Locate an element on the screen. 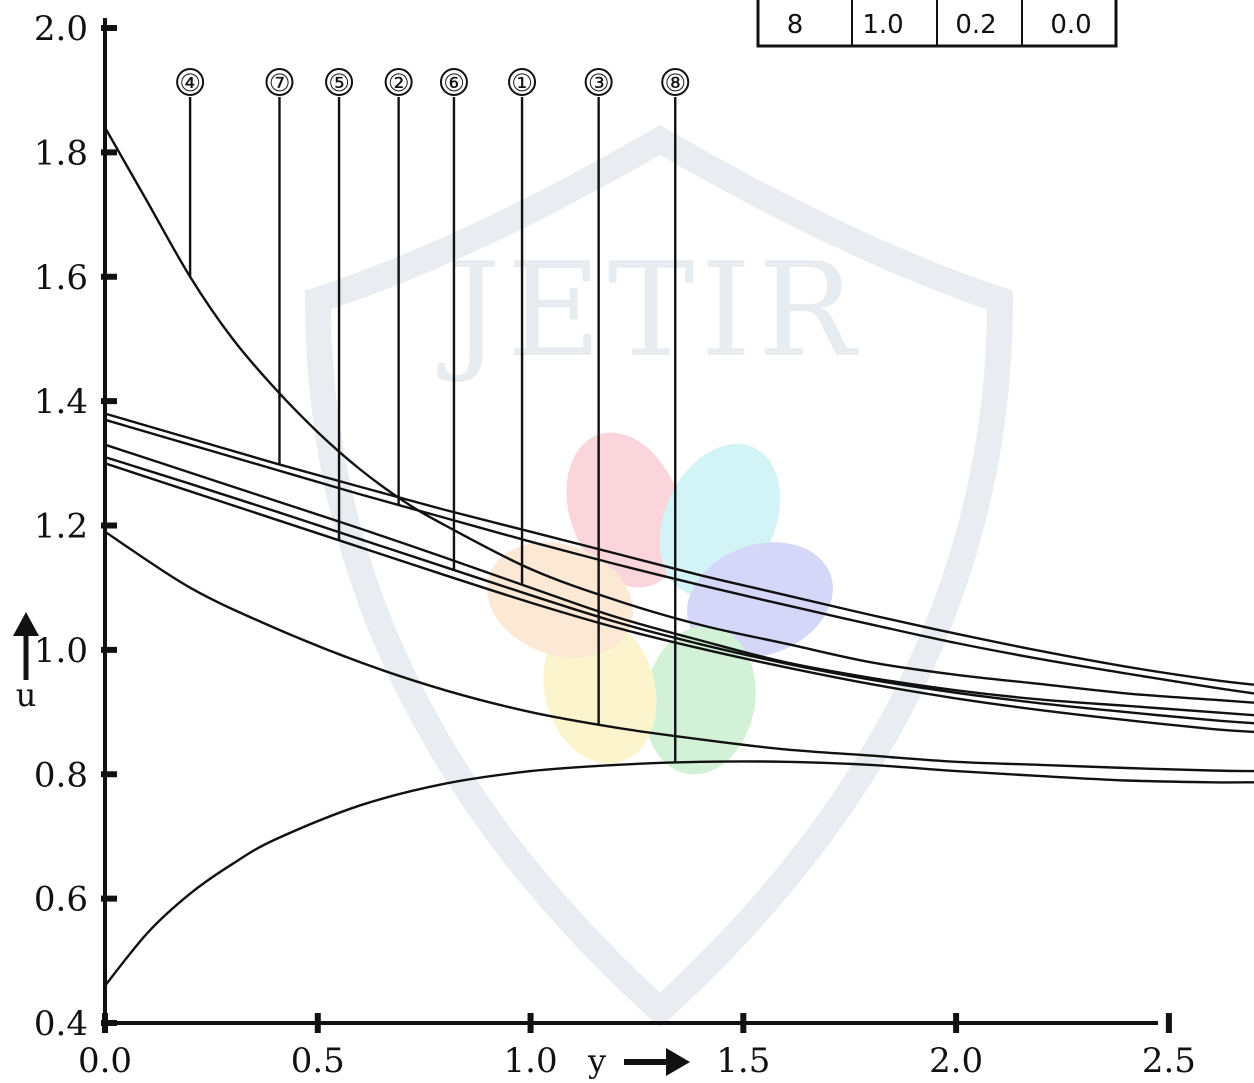 This screenshot has height=1083, width=1254. watermark-flower-icon is located at coordinates (660, 603).